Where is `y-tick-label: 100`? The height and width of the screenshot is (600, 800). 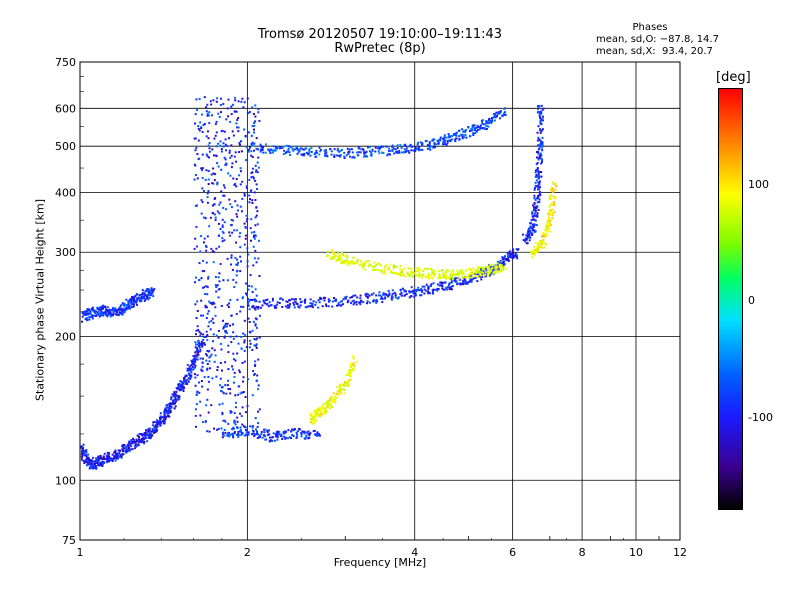
y-tick-label: 100 is located at coordinates (65, 480).